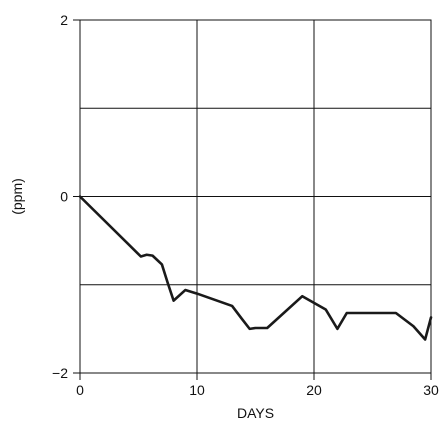 This screenshot has width=443, height=431. I want to click on x-tick-label: 30, so click(431, 390).